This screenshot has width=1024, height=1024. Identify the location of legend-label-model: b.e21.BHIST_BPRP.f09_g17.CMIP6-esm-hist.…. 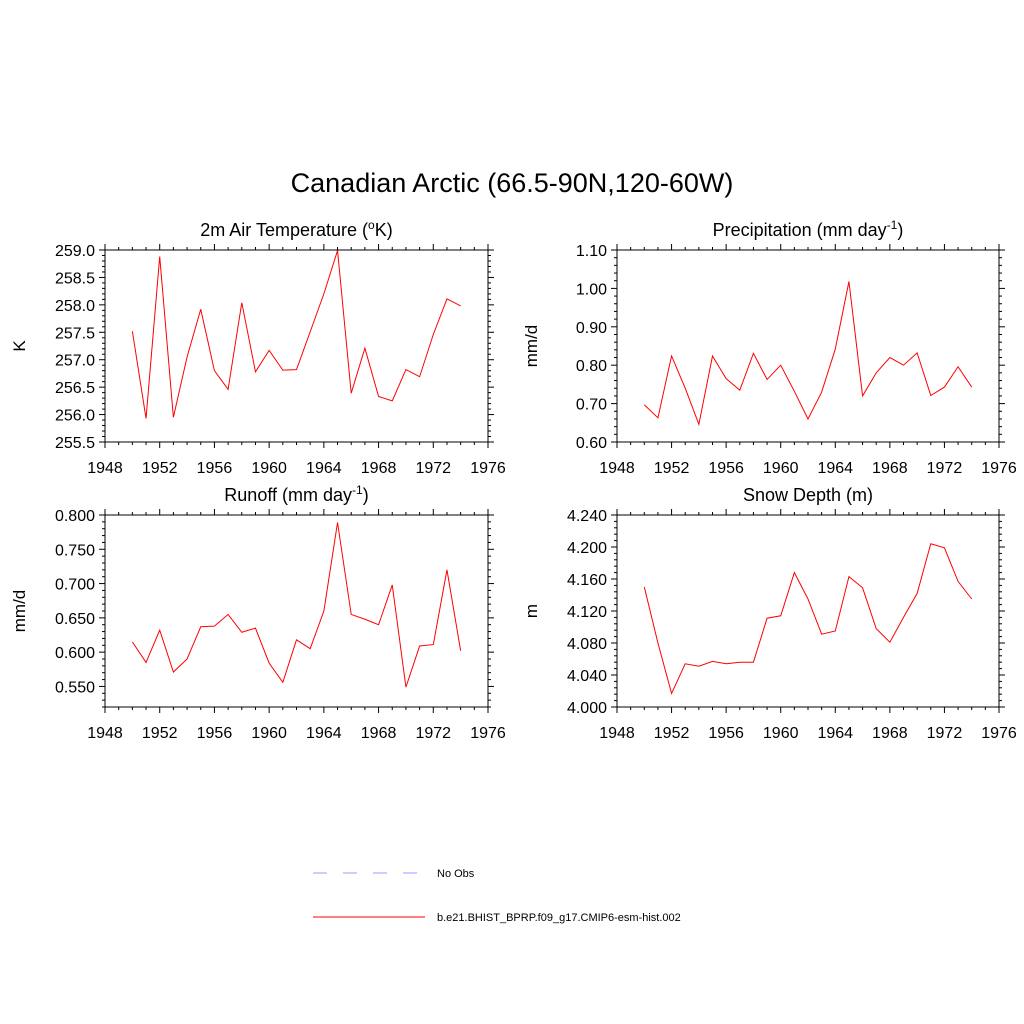
(559, 918).